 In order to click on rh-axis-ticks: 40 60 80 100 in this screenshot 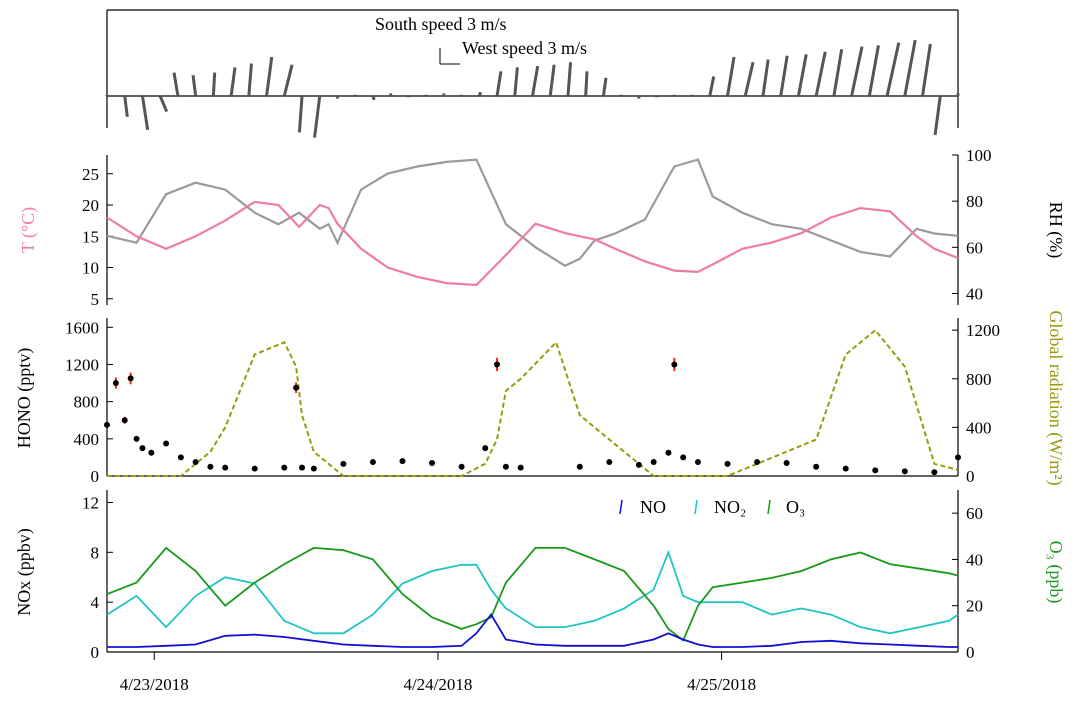, I will do `click(972, 224)`.